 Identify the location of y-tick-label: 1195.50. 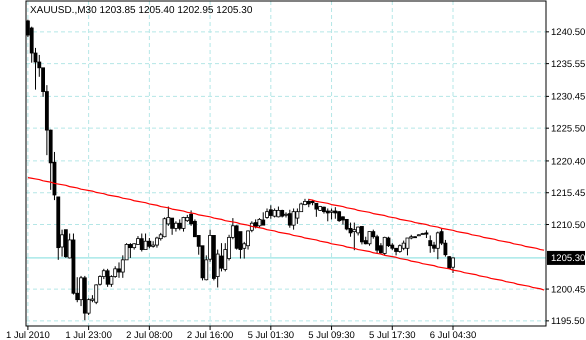
(568, 322).